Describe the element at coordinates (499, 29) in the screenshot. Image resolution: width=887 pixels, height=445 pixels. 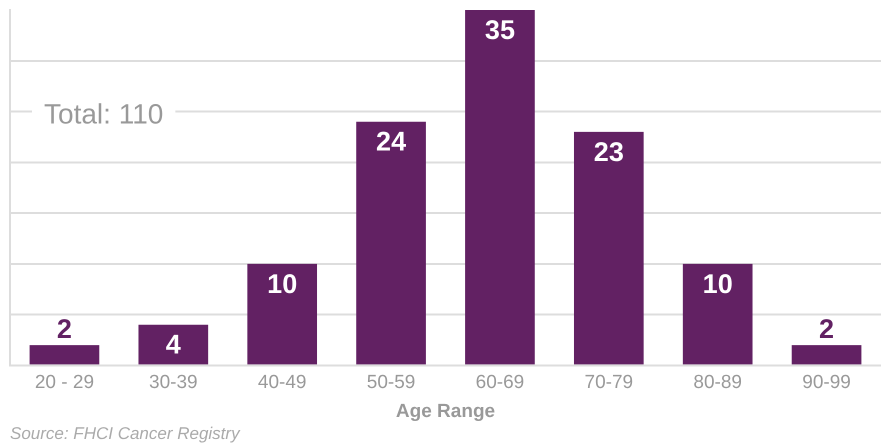
I see `data-label: 35` at that location.